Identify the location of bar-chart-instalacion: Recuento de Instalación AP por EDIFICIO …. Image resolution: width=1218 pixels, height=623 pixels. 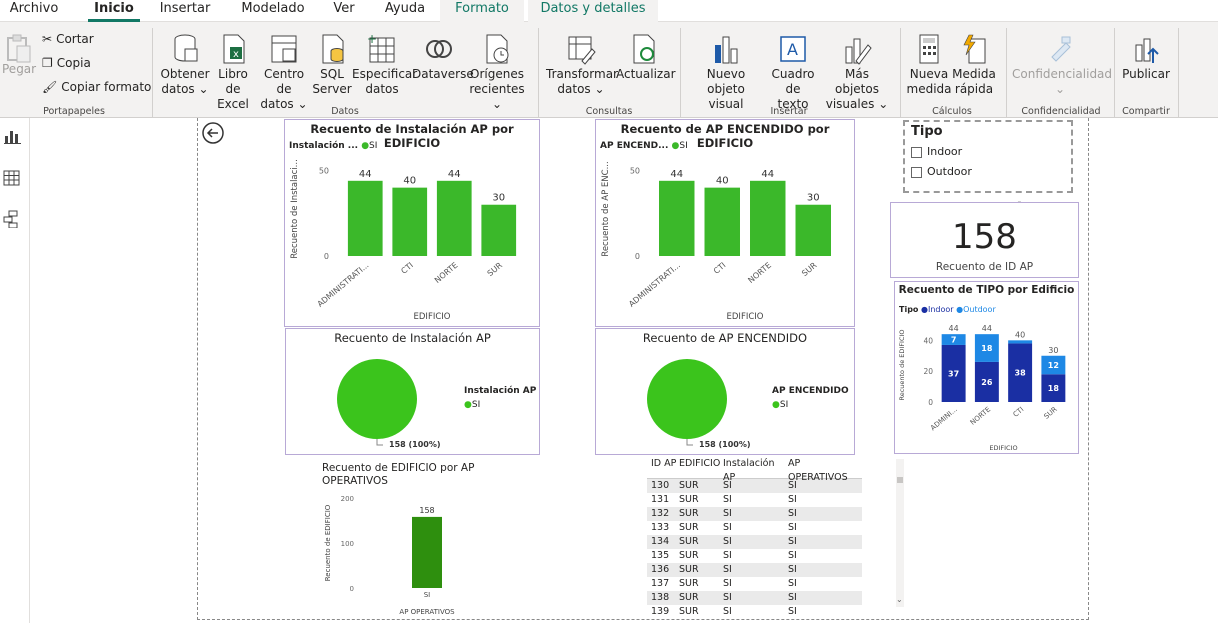
(412, 223).